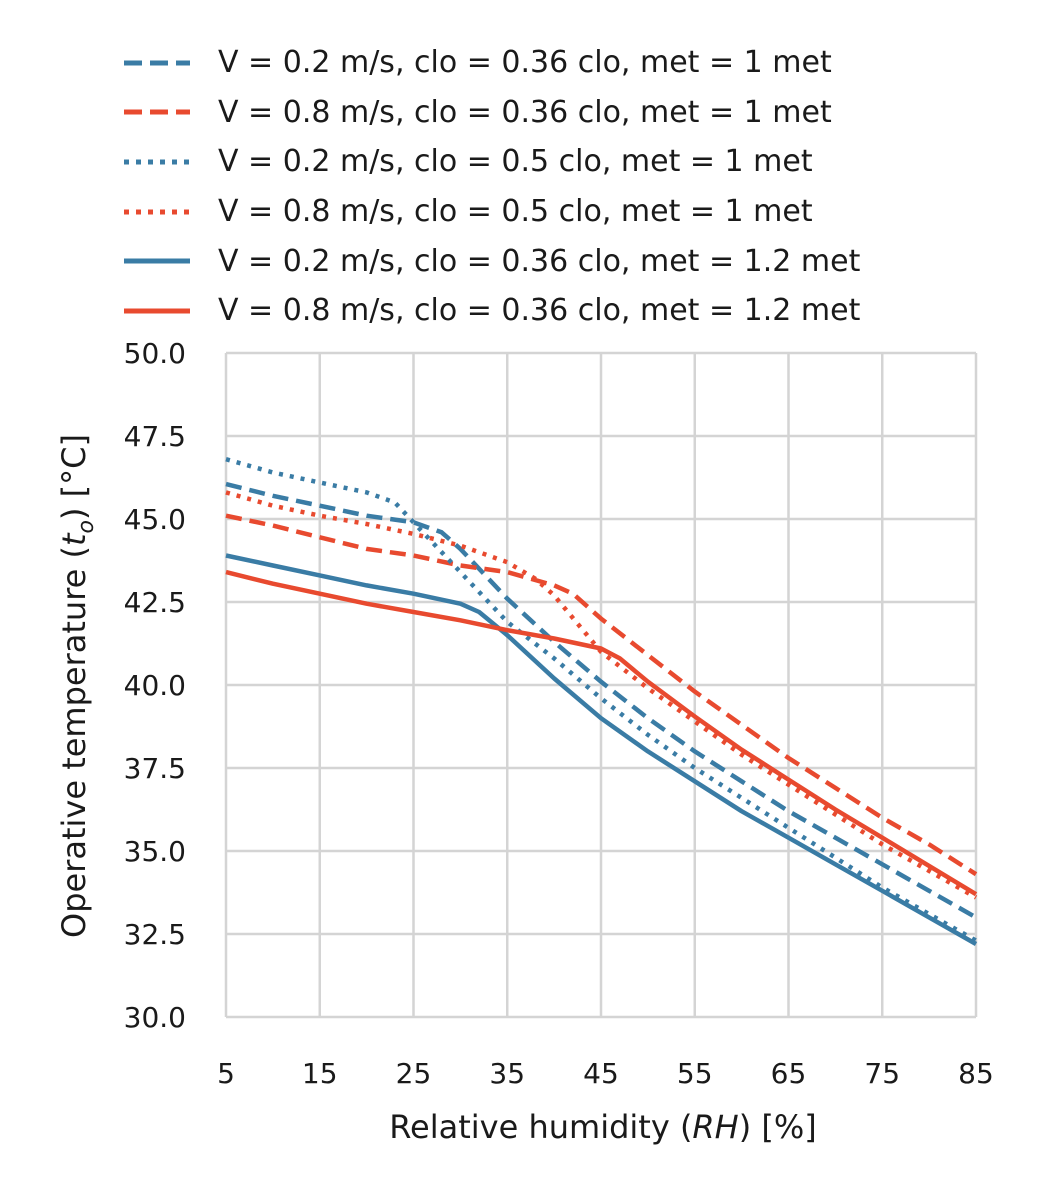  Describe the element at coordinates (155, 934) in the screenshot. I see `y-tick-label: 32.5` at that location.